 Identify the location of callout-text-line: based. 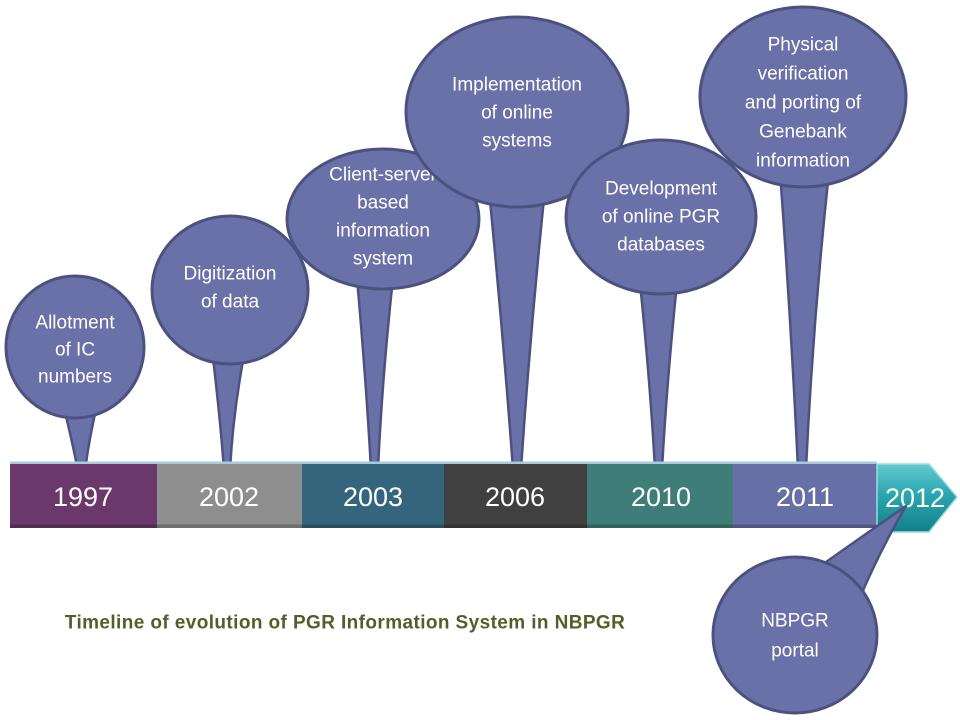
(383, 203).